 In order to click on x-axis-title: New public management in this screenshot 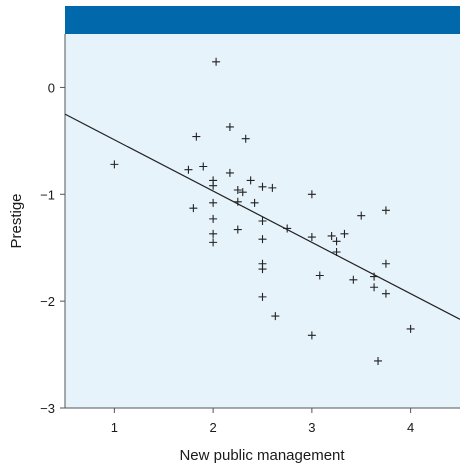, I will do `click(262, 455)`.